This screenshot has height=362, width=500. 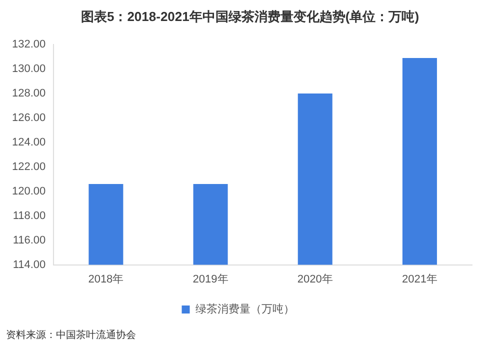 I want to click on y-tick-label: 124.00, so click(x=29, y=142).